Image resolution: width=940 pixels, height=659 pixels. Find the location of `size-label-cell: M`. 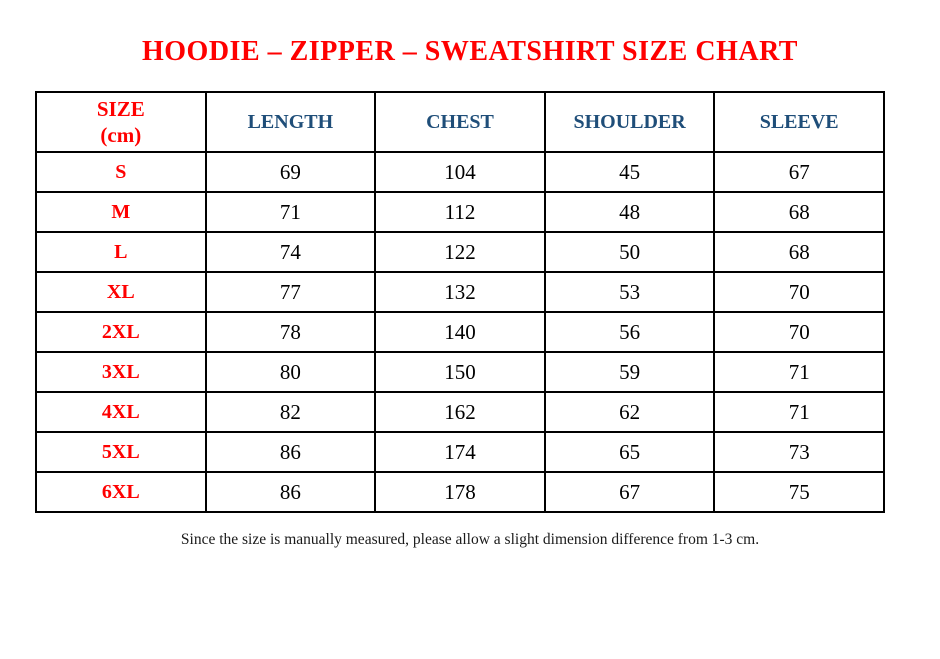

size-label-cell: M is located at coordinates (121, 212).